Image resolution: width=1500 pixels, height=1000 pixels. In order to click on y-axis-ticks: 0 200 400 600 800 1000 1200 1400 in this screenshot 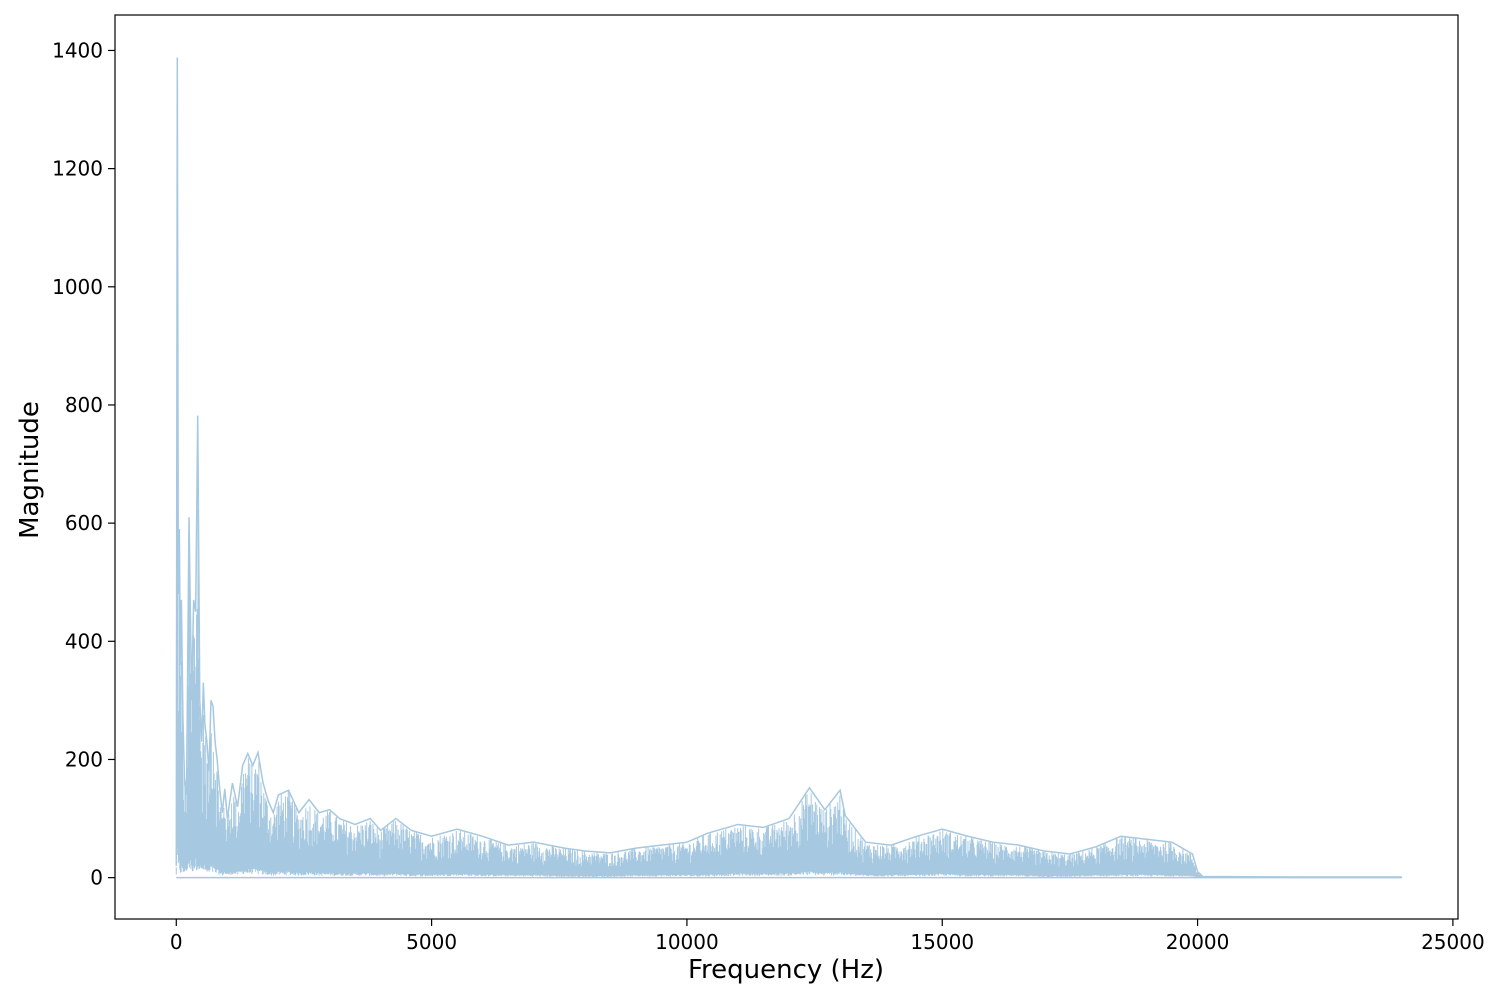, I will do `click(83, 464)`.